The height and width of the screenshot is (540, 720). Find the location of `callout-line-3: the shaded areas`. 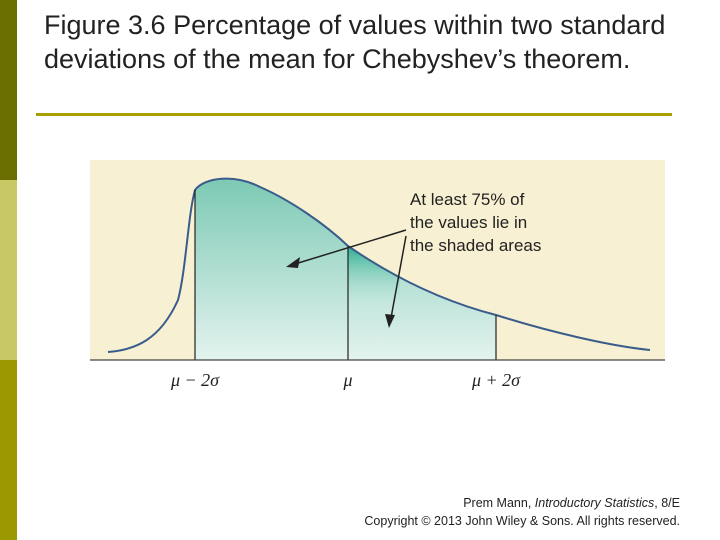

callout-line-3: the shaded areas is located at coordinates (475, 245).